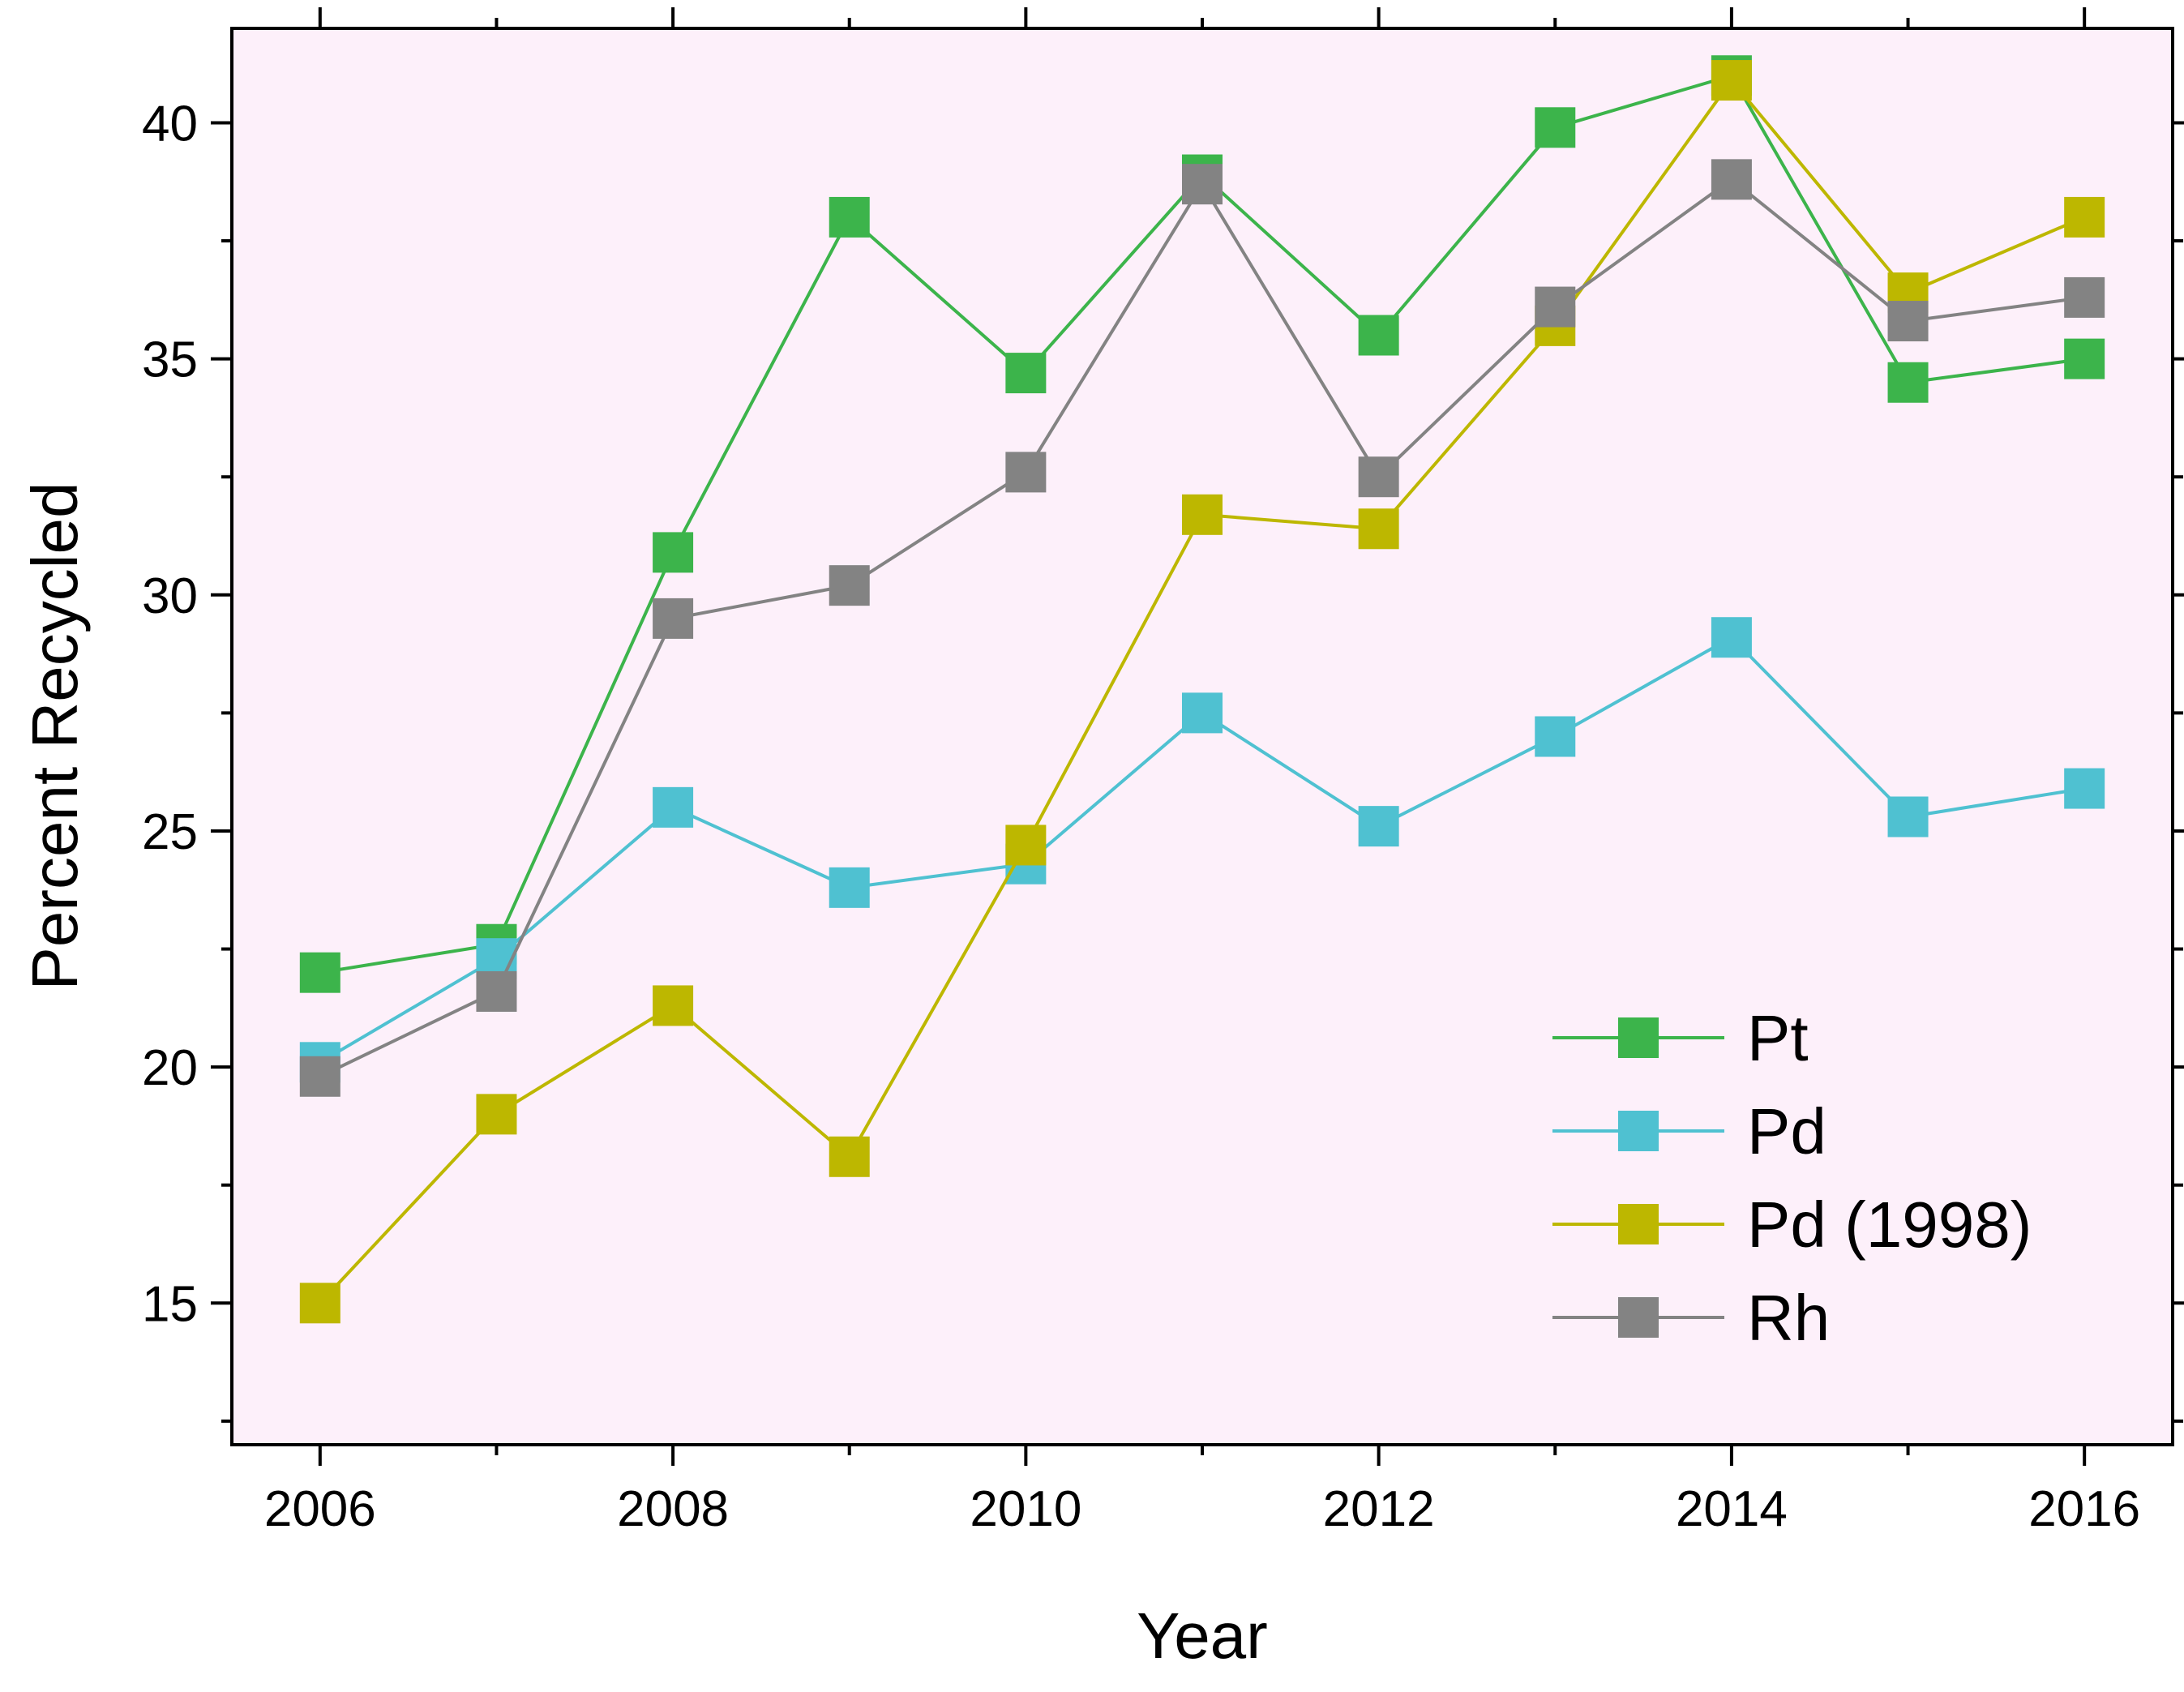 This screenshot has height=1692, width=2184. What do you see at coordinates (55, 737) in the screenshot?
I see `y-axis-title: Percent Recycled` at bounding box center [55, 737].